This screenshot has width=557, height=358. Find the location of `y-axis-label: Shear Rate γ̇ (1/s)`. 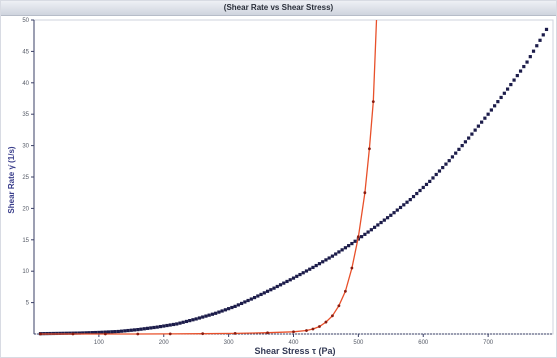

y-axis-label: Shear Rate γ̇ (1/s) is located at coordinates (11, 179).